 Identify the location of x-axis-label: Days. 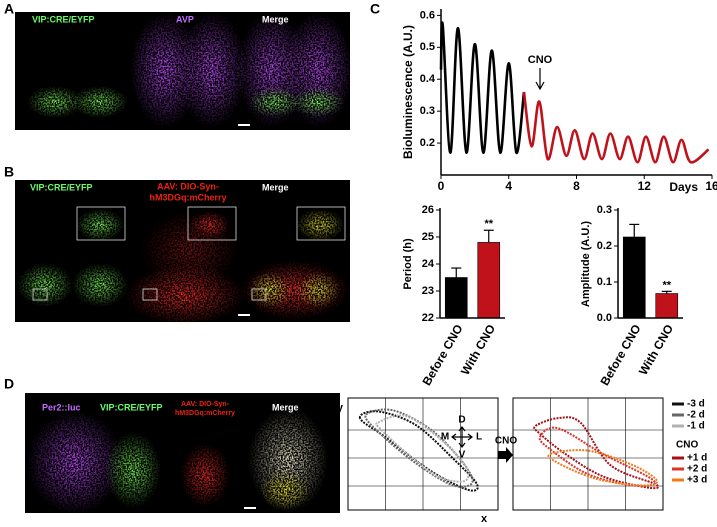
(683, 187).